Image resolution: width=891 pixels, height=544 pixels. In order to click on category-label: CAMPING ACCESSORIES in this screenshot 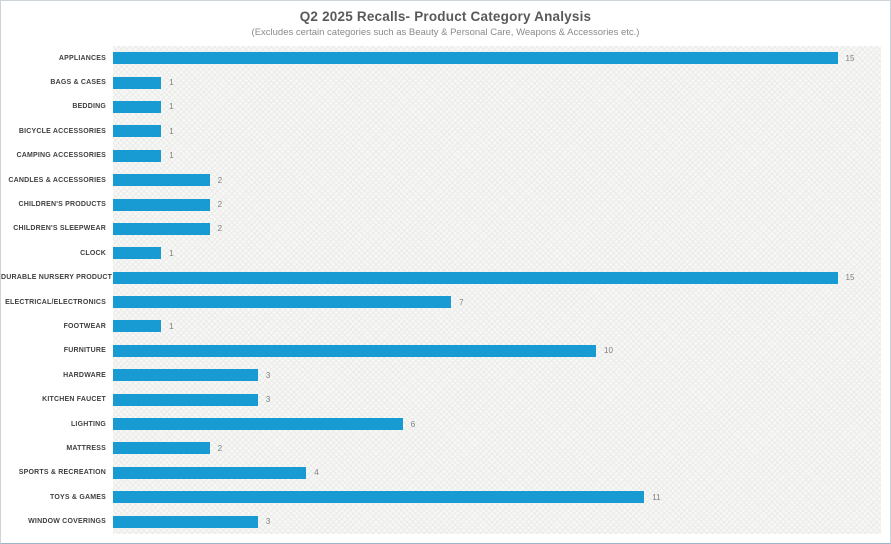, I will do `click(61, 156)`.